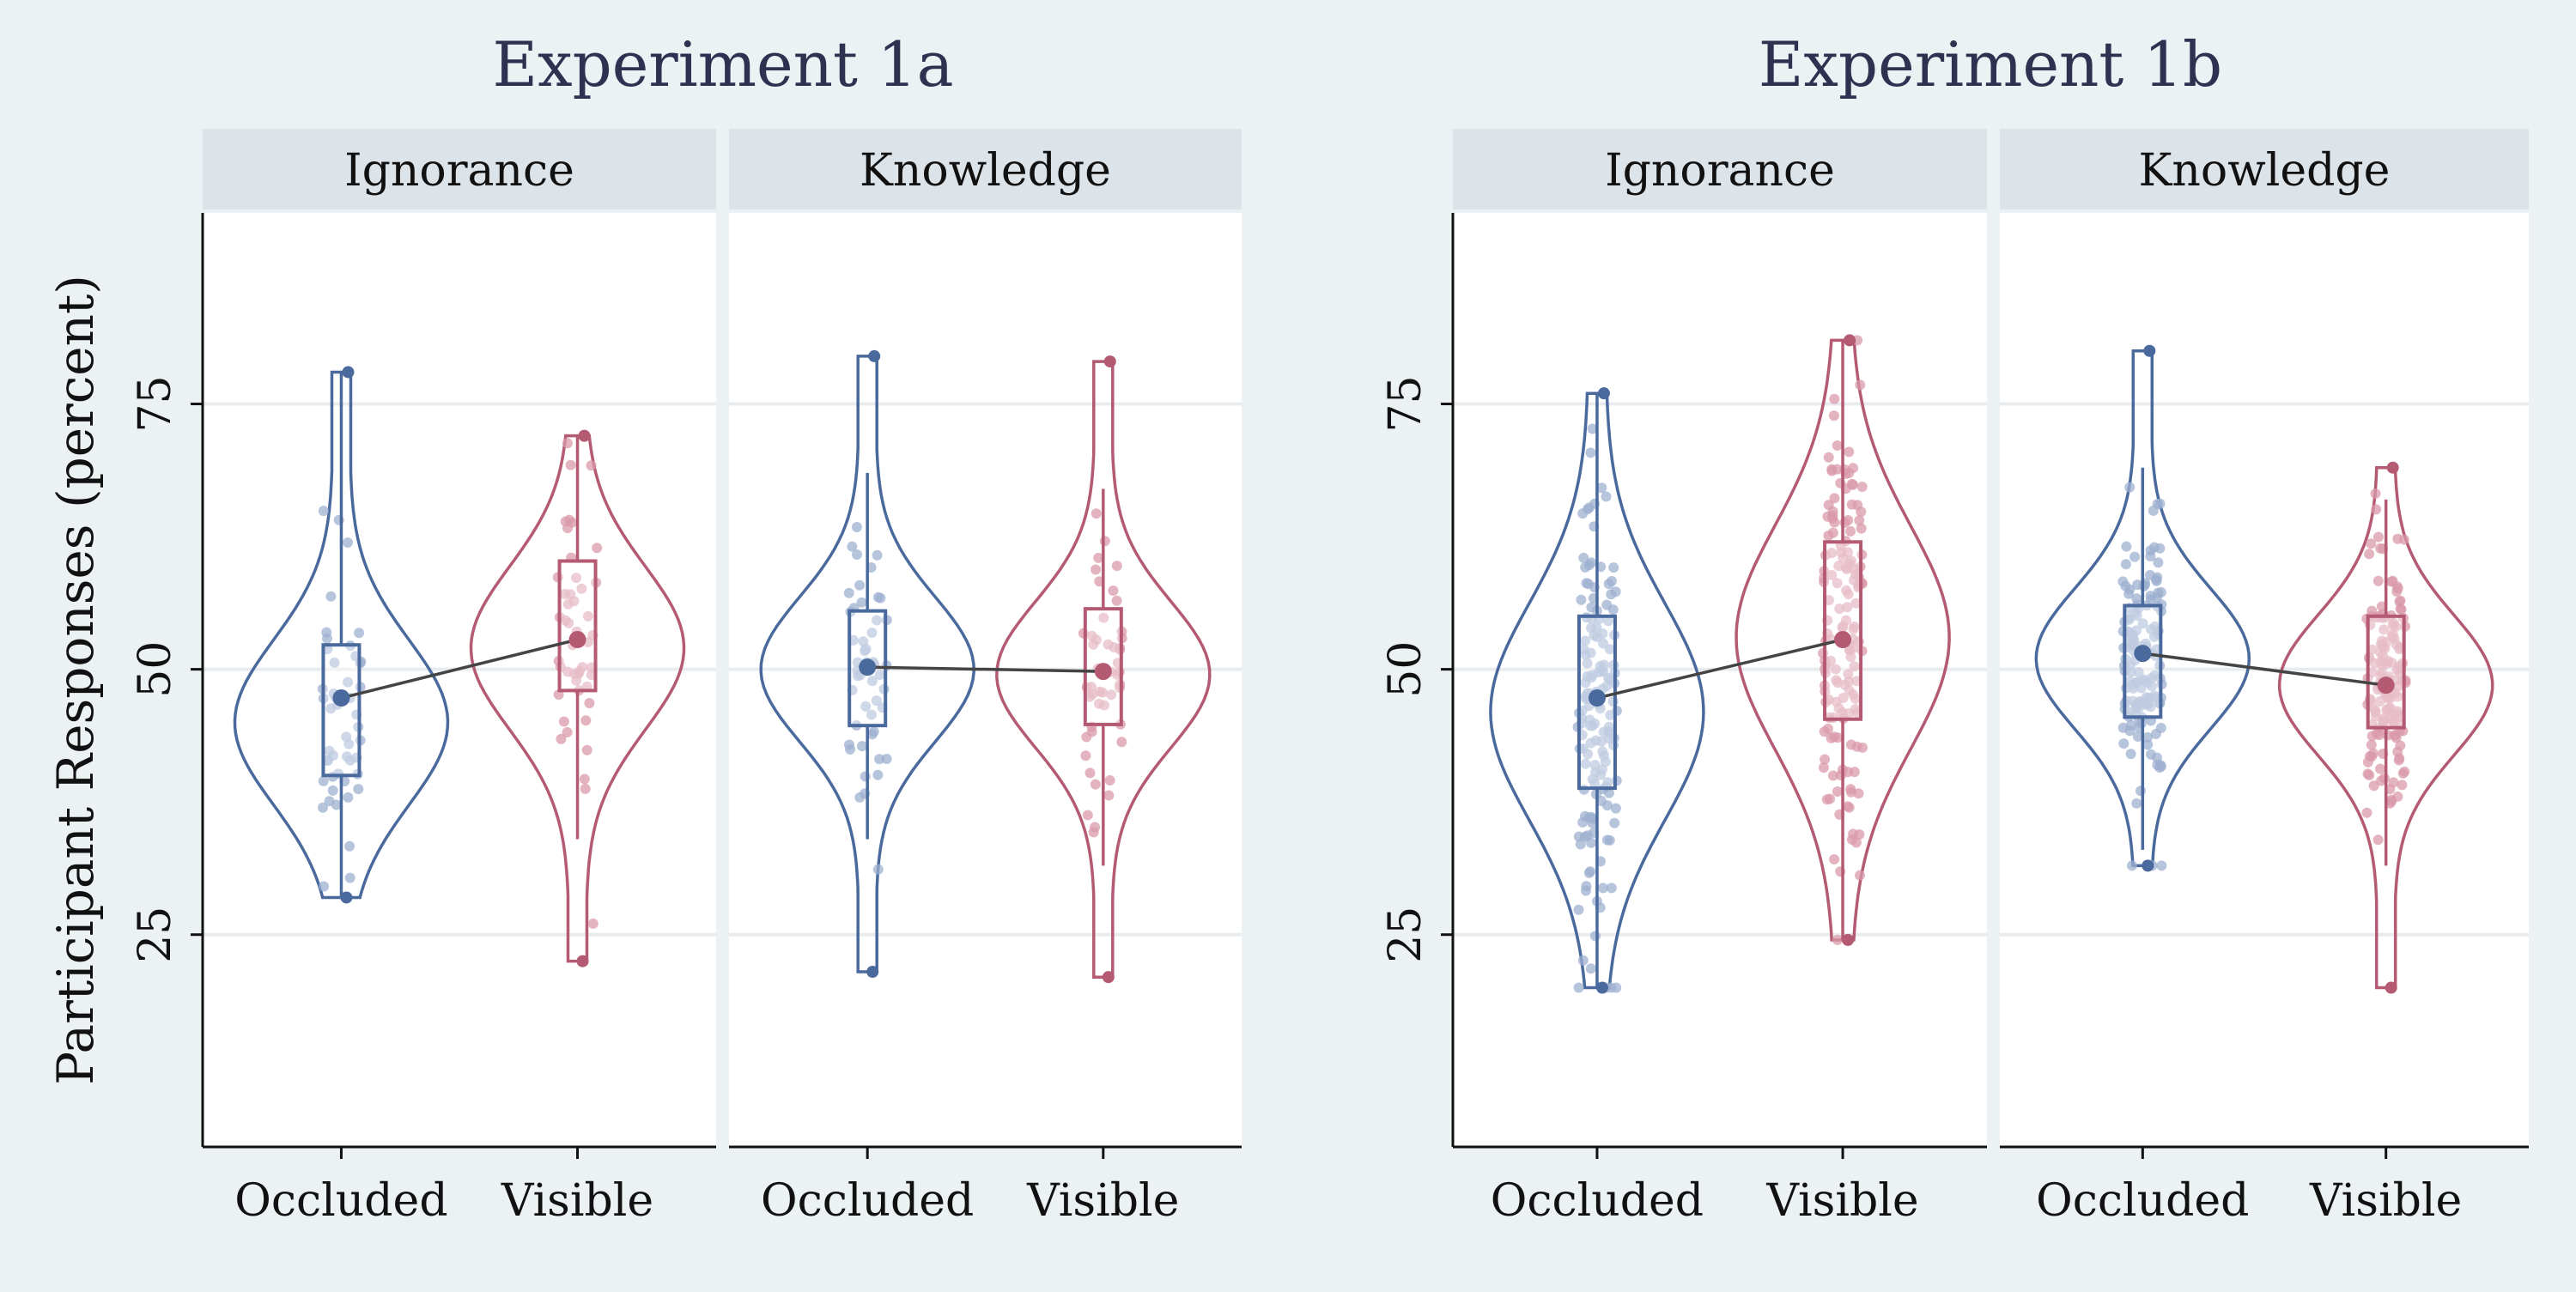 The image size is (2576, 1292). Describe the element at coordinates (1990, 64) in the screenshot. I see `experiment-title: Experiment 1b` at that location.